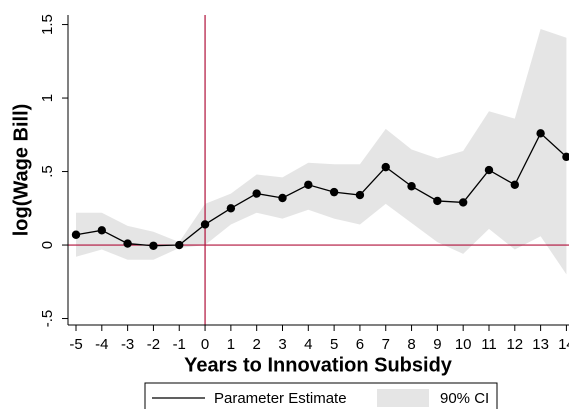  Describe the element at coordinates (47, 24) in the screenshot. I see `y-tick-label: 1.5` at that location.